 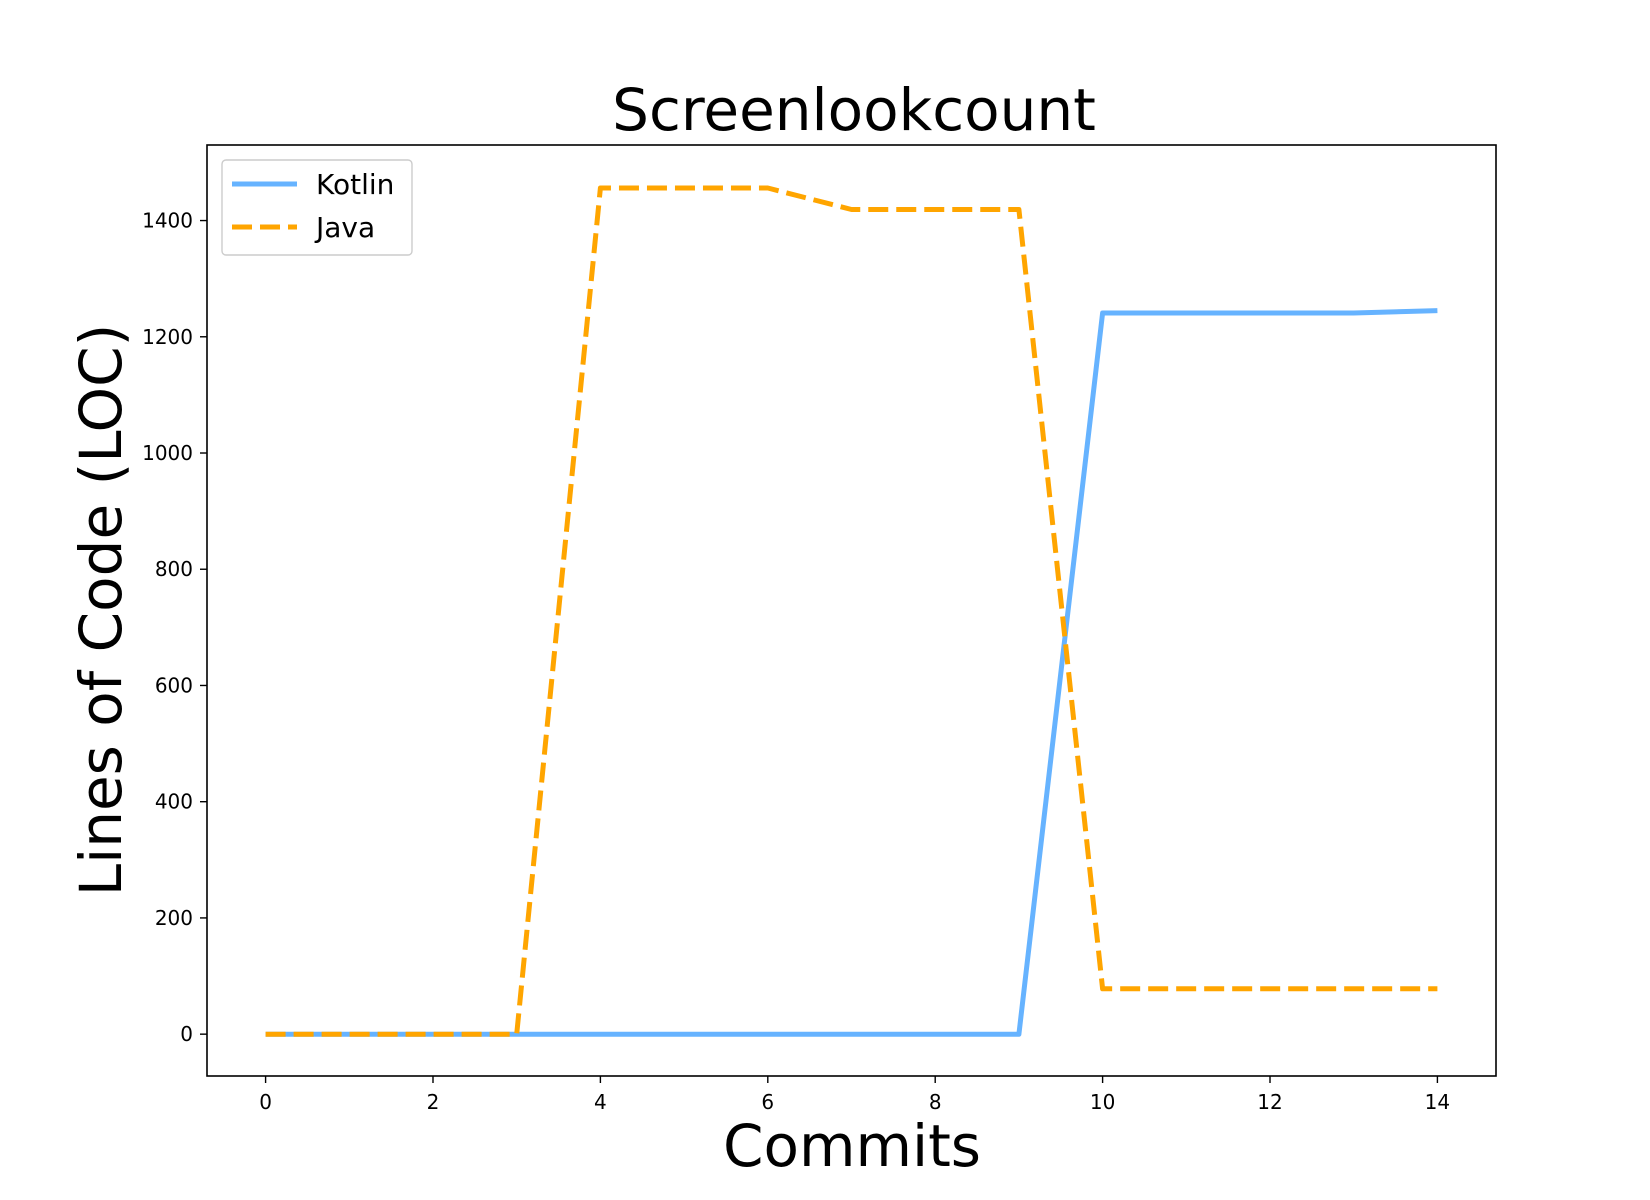 What do you see at coordinates (344, 227) in the screenshot?
I see `legend-label-java: Java` at bounding box center [344, 227].